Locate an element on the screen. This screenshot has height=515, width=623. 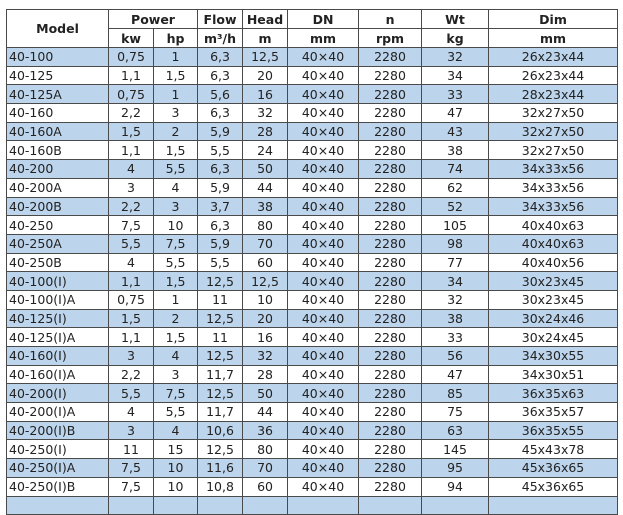
cell-kw: 3 is located at coordinates (131, 187).